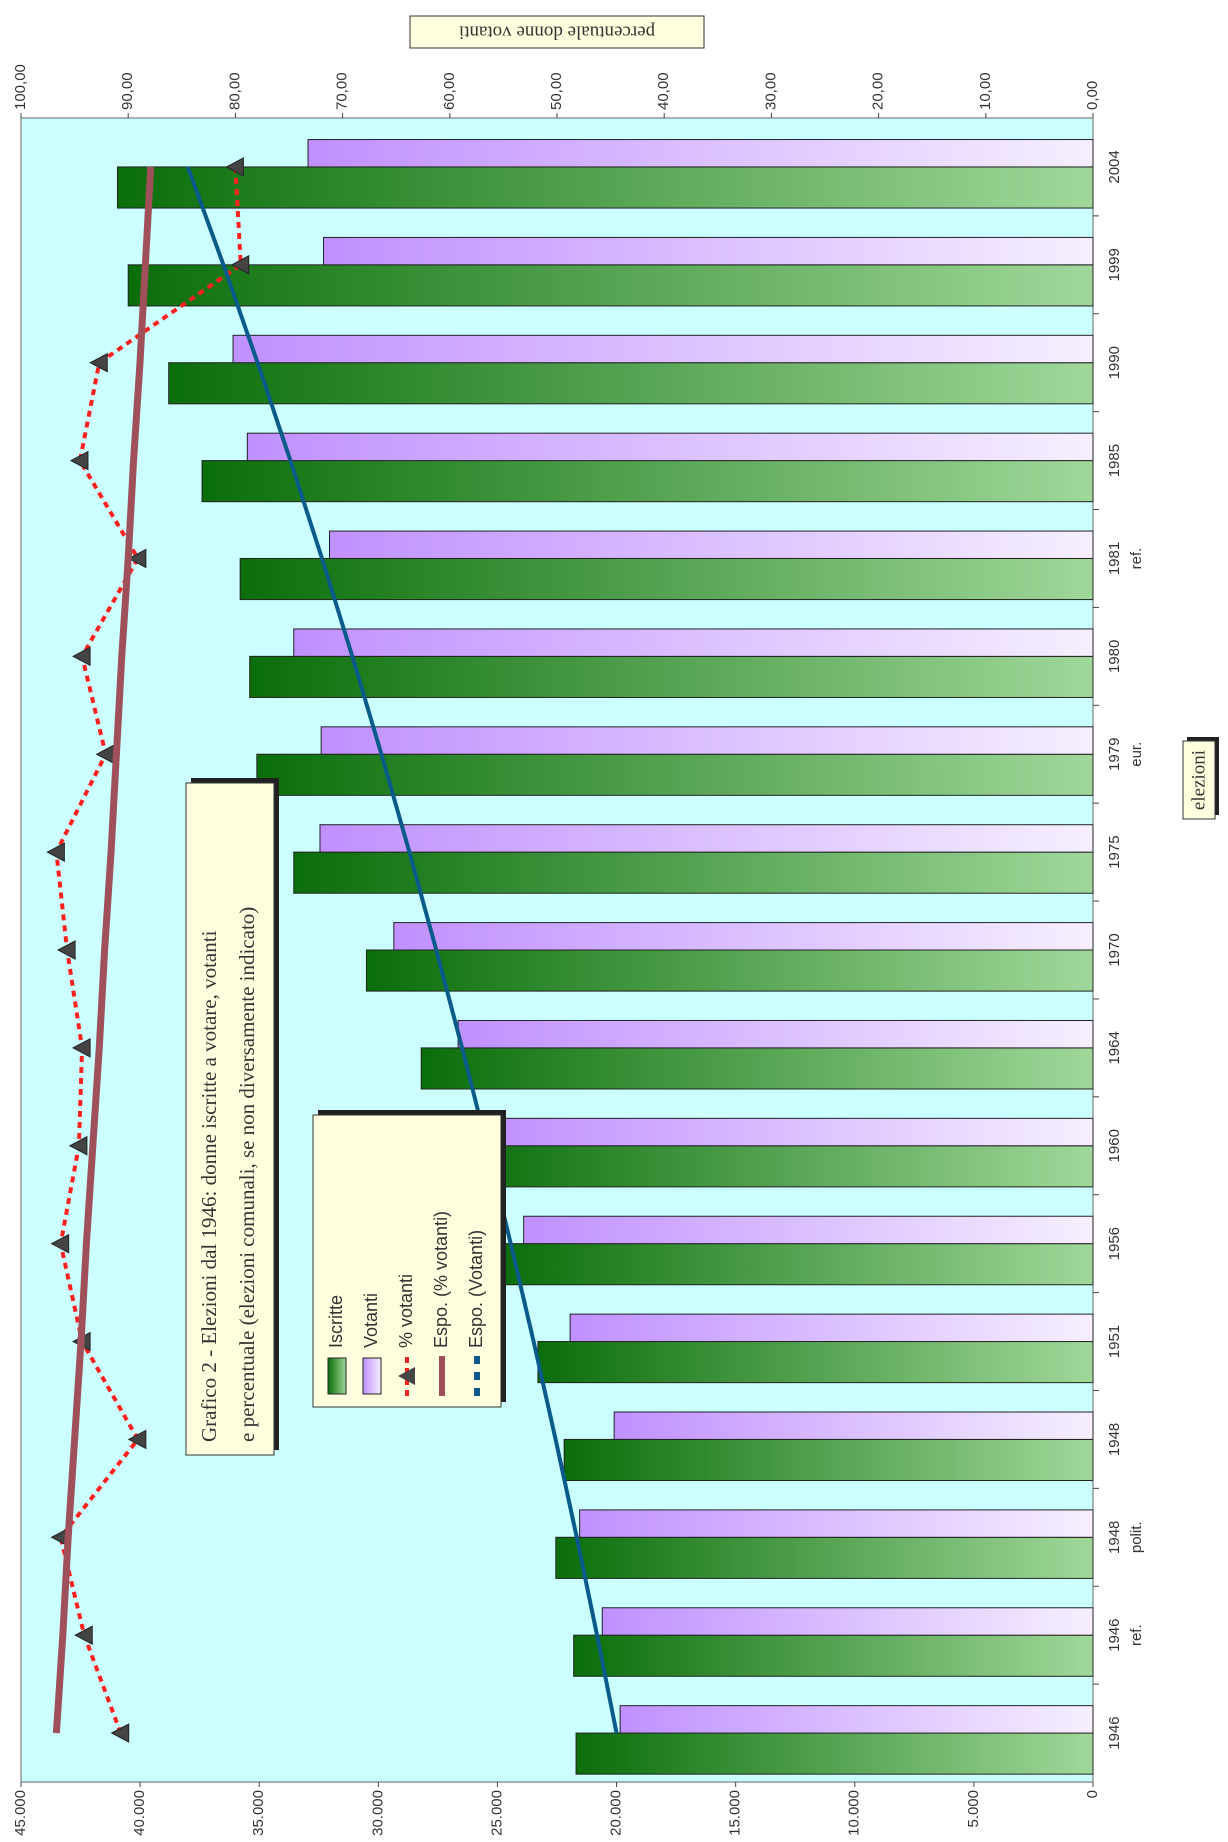 This screenshot has height=1842, width=1228. I want to click on x-tick-label: 1951, so click(1114, 1341).